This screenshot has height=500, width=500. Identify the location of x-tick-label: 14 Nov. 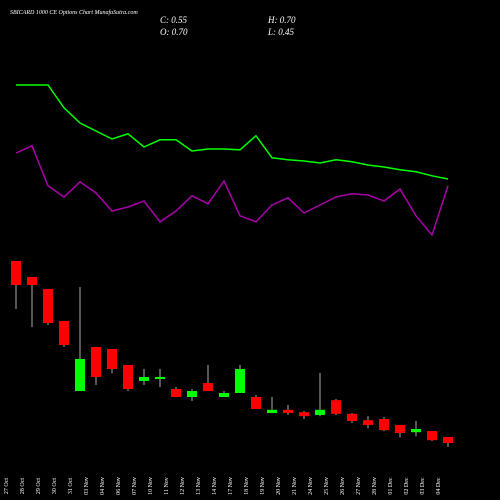
(215, 486).